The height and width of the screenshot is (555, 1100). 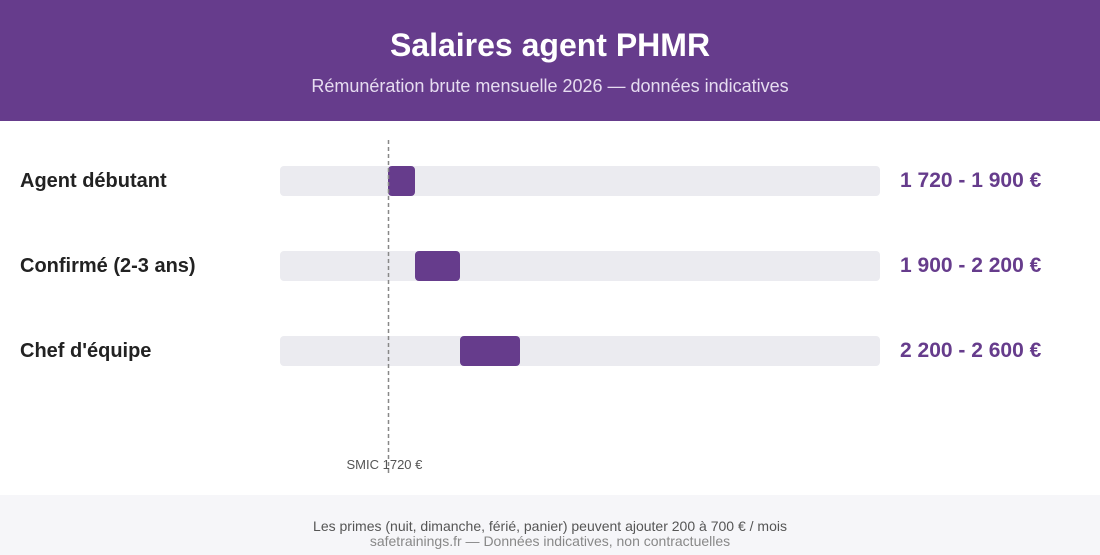 I want to click on range-value-label: 2 200 - 2 600 €, so click(x=971, y=350).